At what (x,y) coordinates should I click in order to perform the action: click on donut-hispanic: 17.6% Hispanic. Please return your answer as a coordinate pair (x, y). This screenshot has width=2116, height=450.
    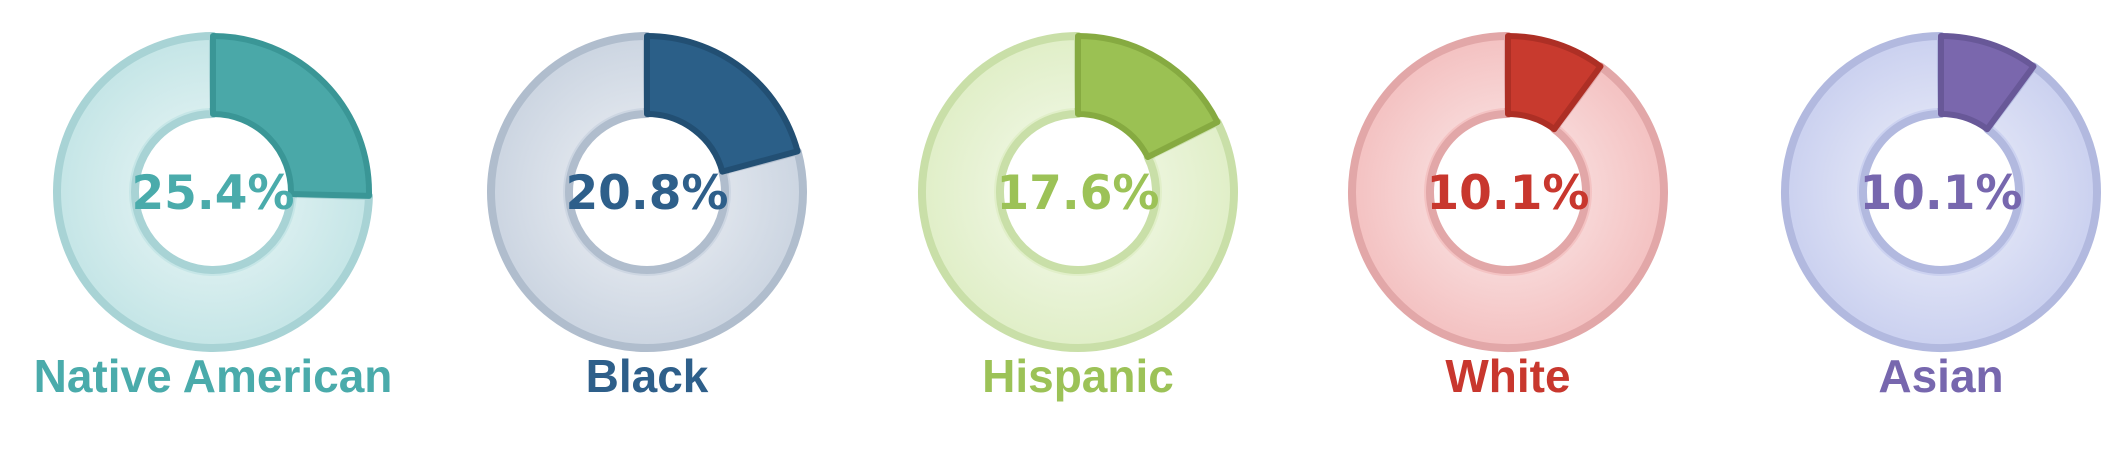
    Looking at the image, I should click on (1078, 217).